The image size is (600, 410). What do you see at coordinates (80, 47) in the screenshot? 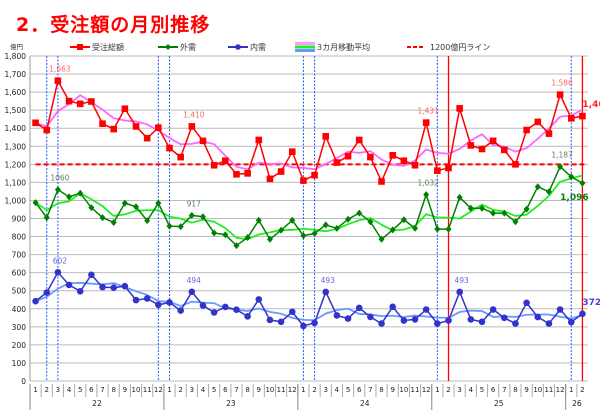
I see `legend-square-icon` at bounding box center [80, 47].